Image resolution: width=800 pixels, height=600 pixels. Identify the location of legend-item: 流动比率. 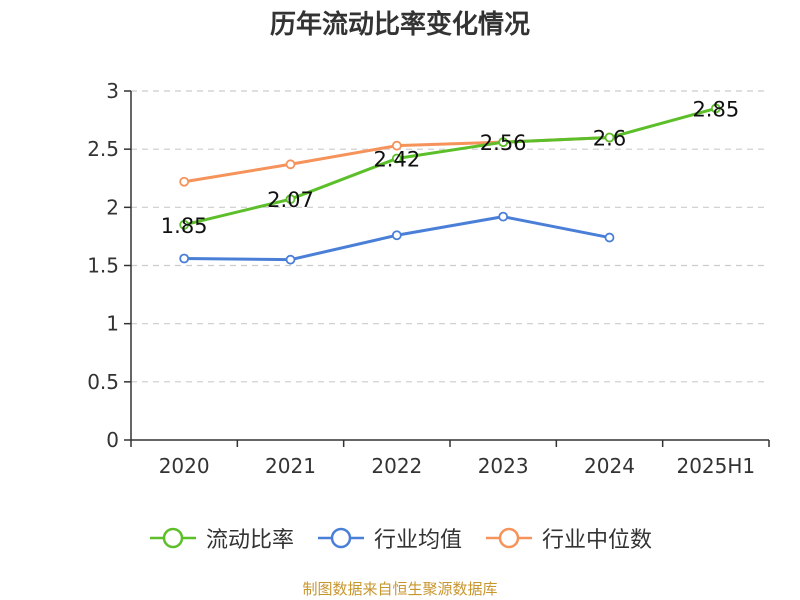
(221, 538).